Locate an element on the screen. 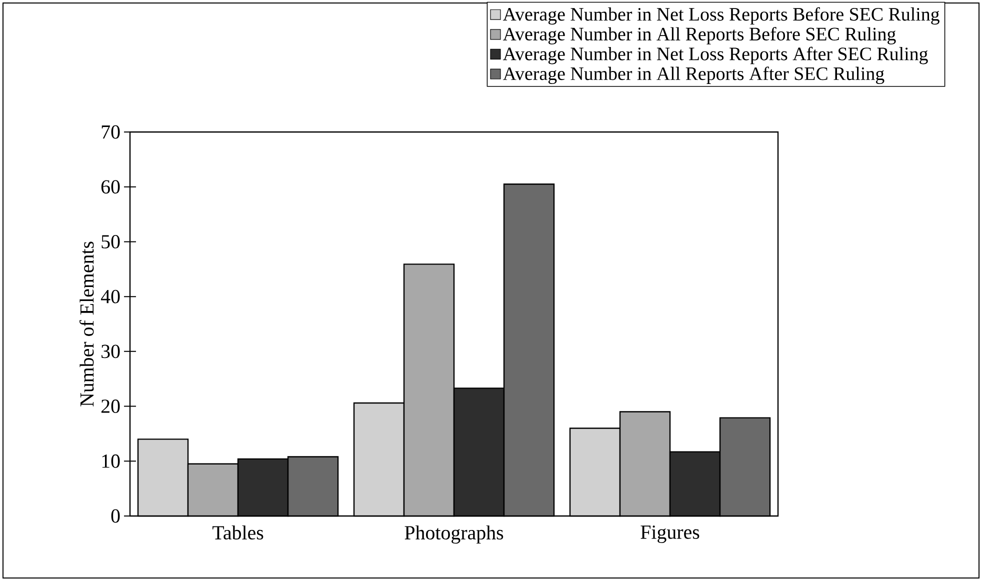 Image resolution: width=982 pixels, height=581 pixels. y-tick-label: 70 is located at coordinates (111, 132).